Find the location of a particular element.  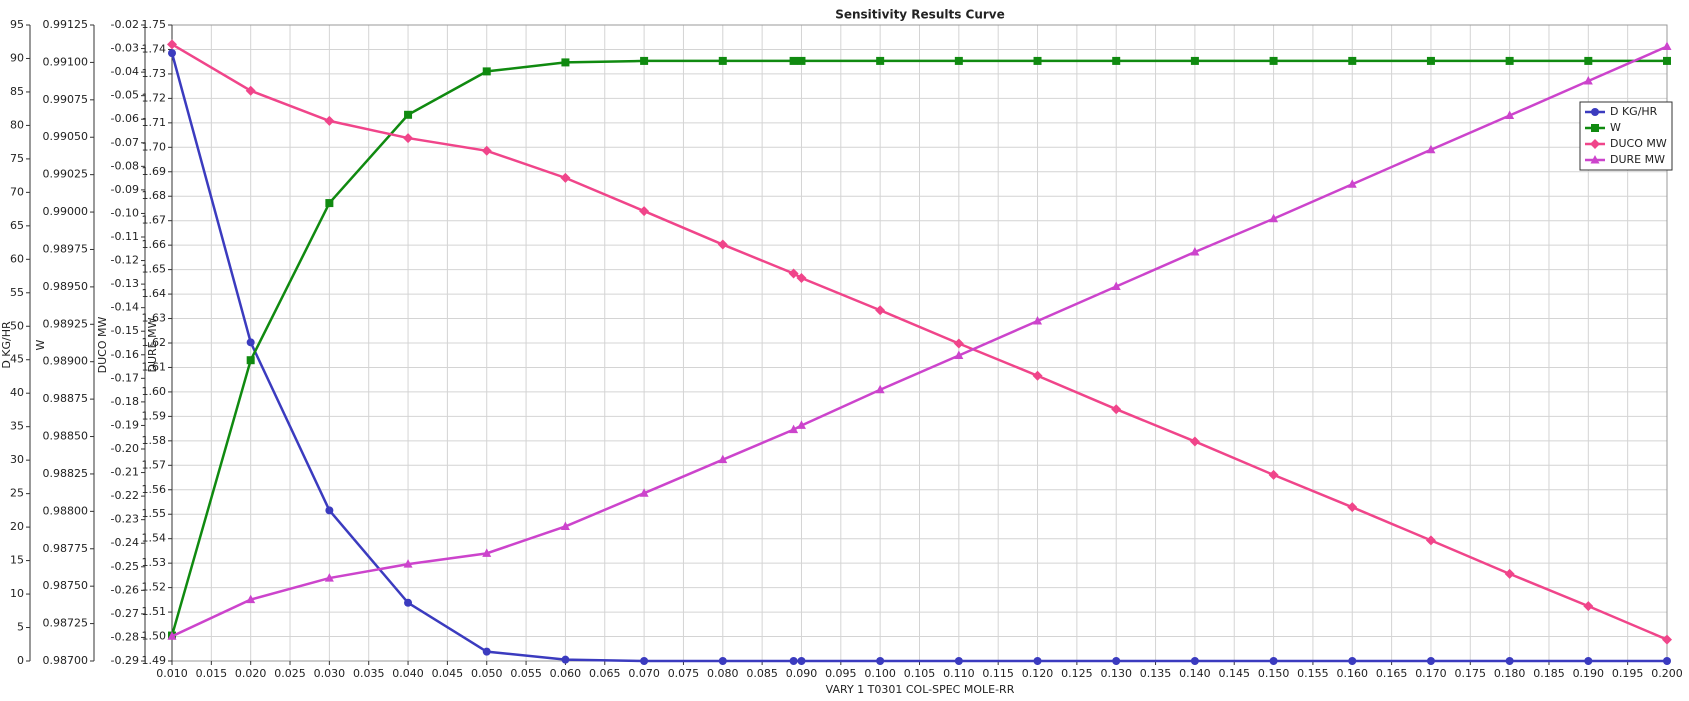

y-tick-label: 35 is located at coordinates (17, 426).